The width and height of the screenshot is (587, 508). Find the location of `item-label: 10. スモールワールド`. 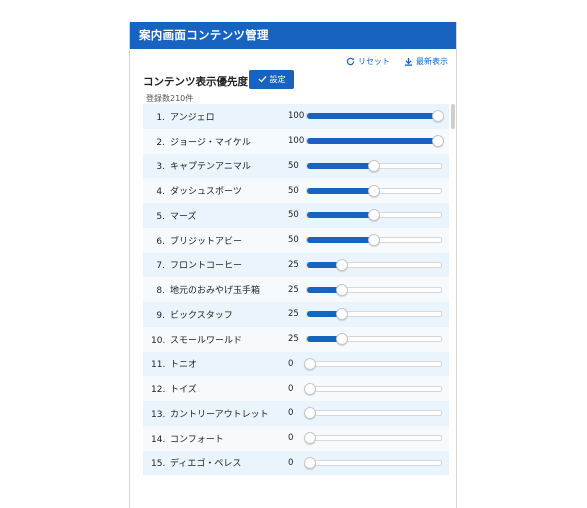

item-label: 10. スモールワールド is located at coordinates (196, 339).